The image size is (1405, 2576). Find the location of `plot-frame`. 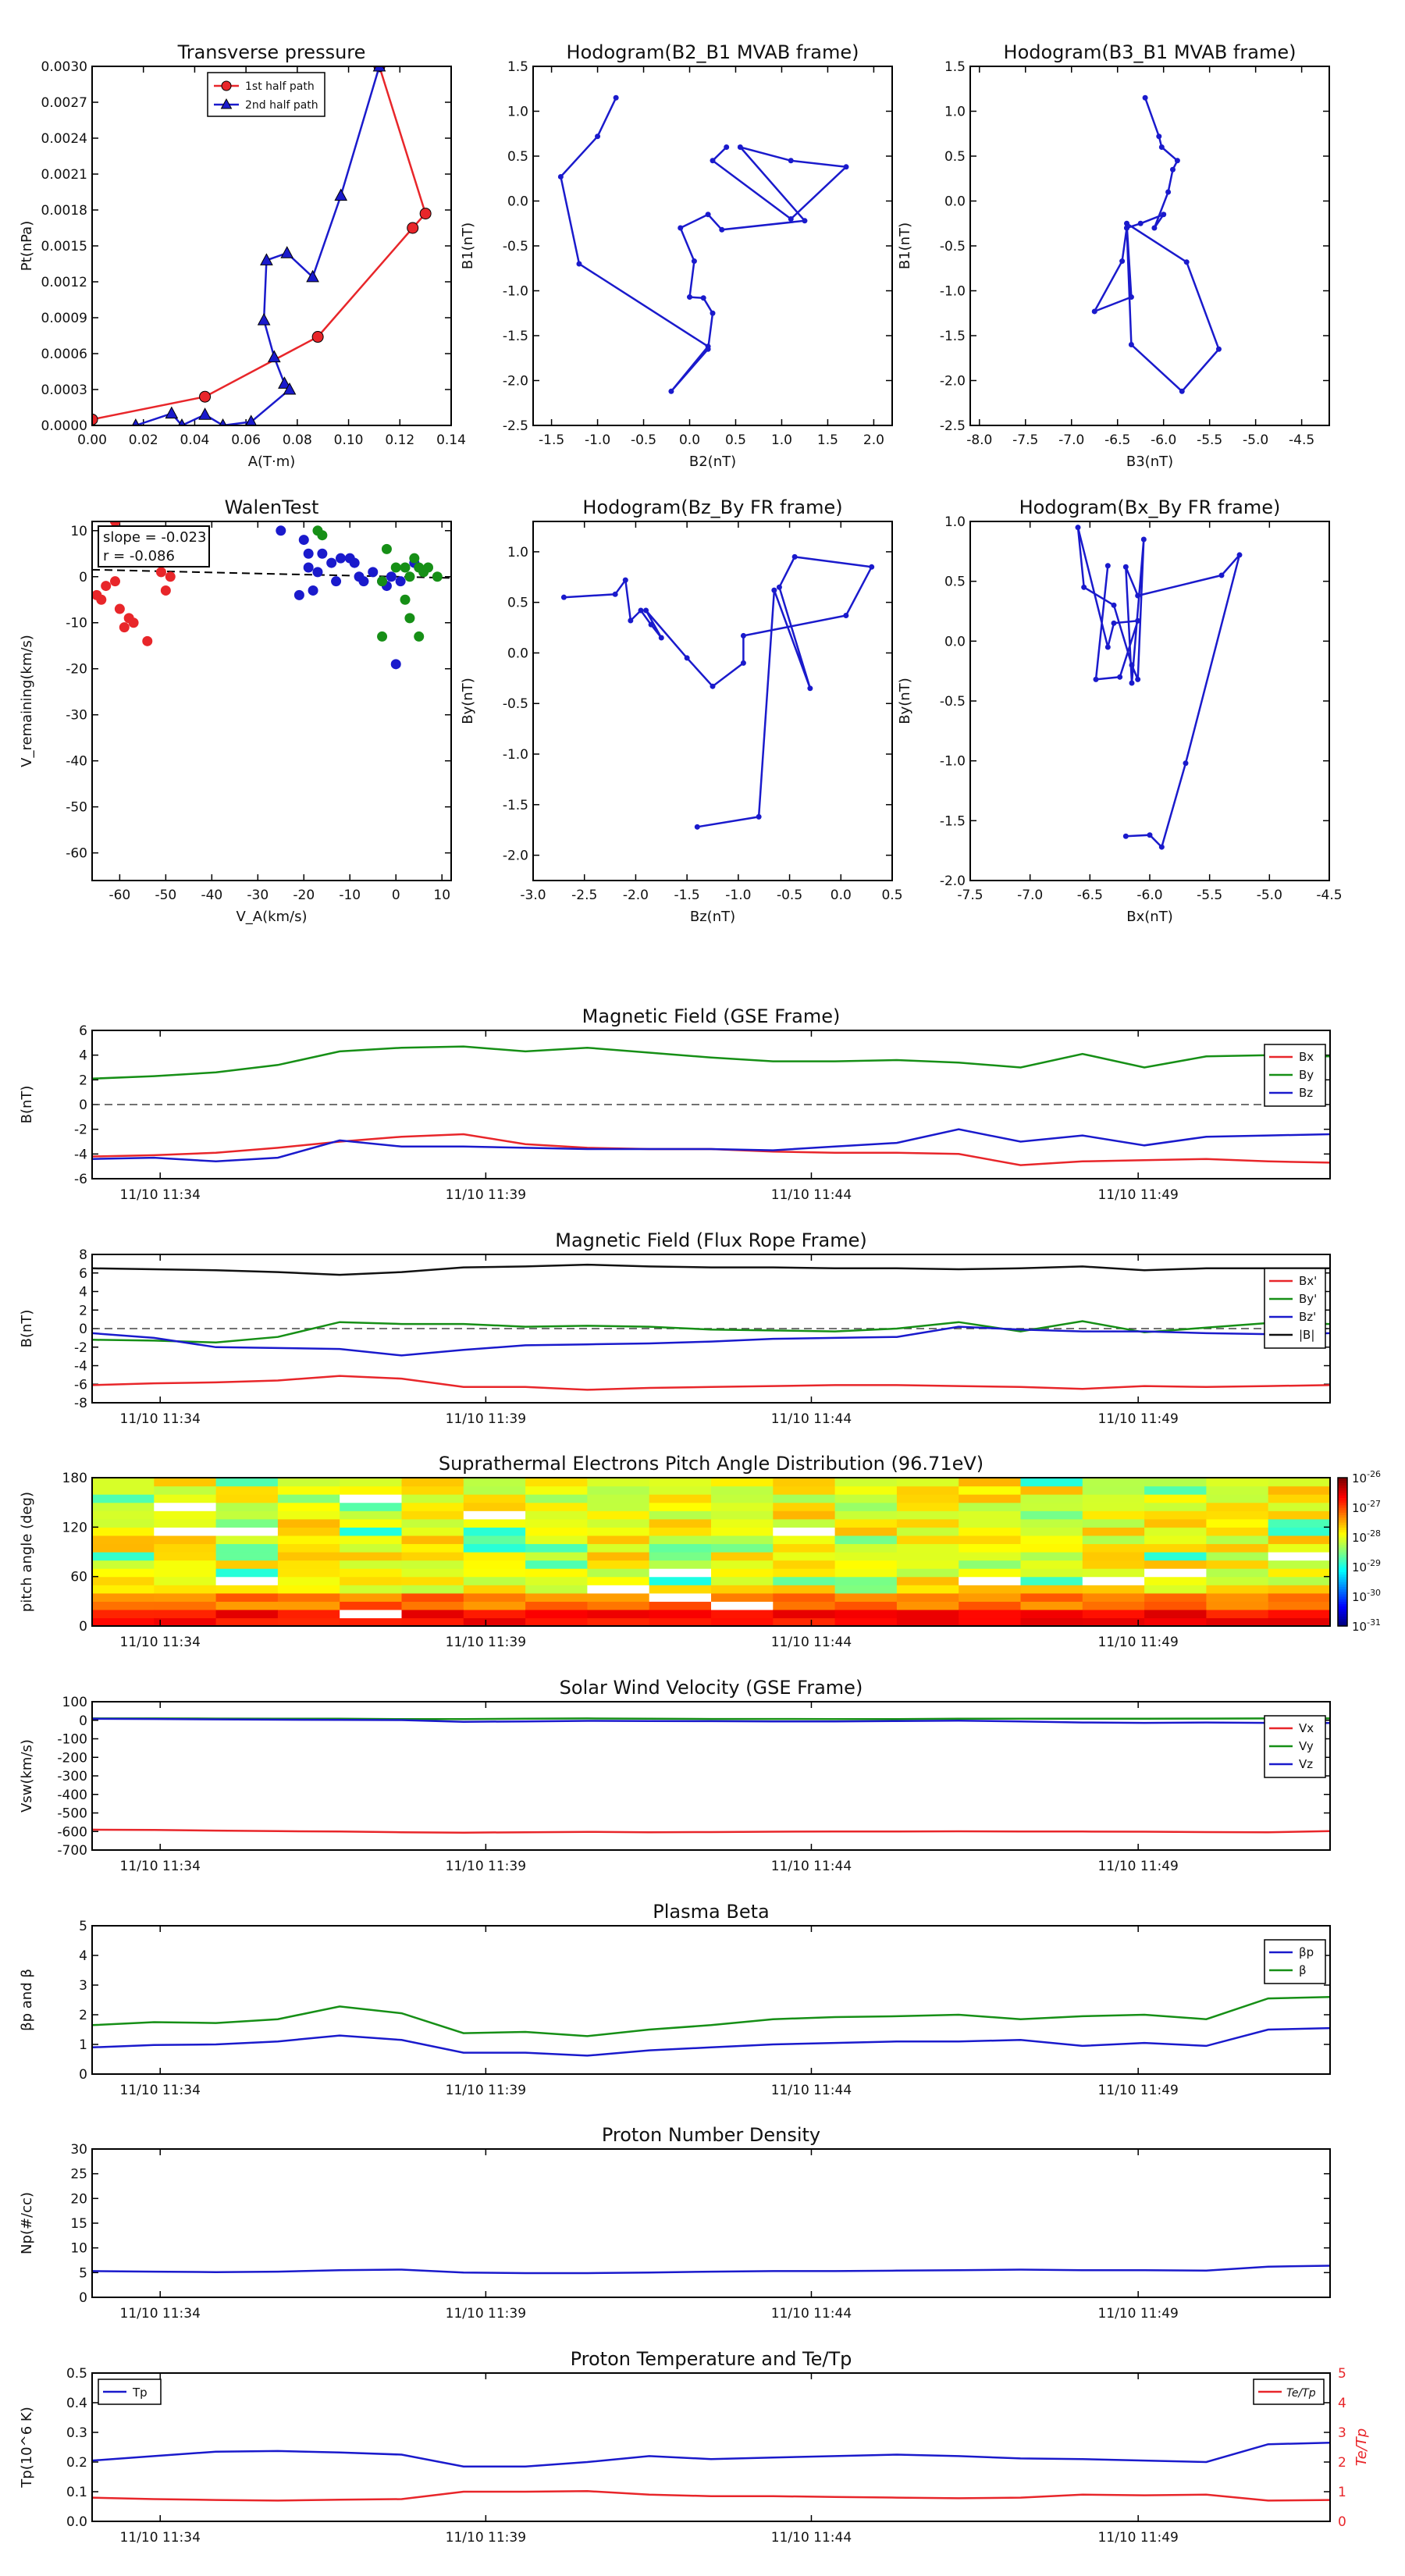

plot-frame is located at coordinates (713, 701).